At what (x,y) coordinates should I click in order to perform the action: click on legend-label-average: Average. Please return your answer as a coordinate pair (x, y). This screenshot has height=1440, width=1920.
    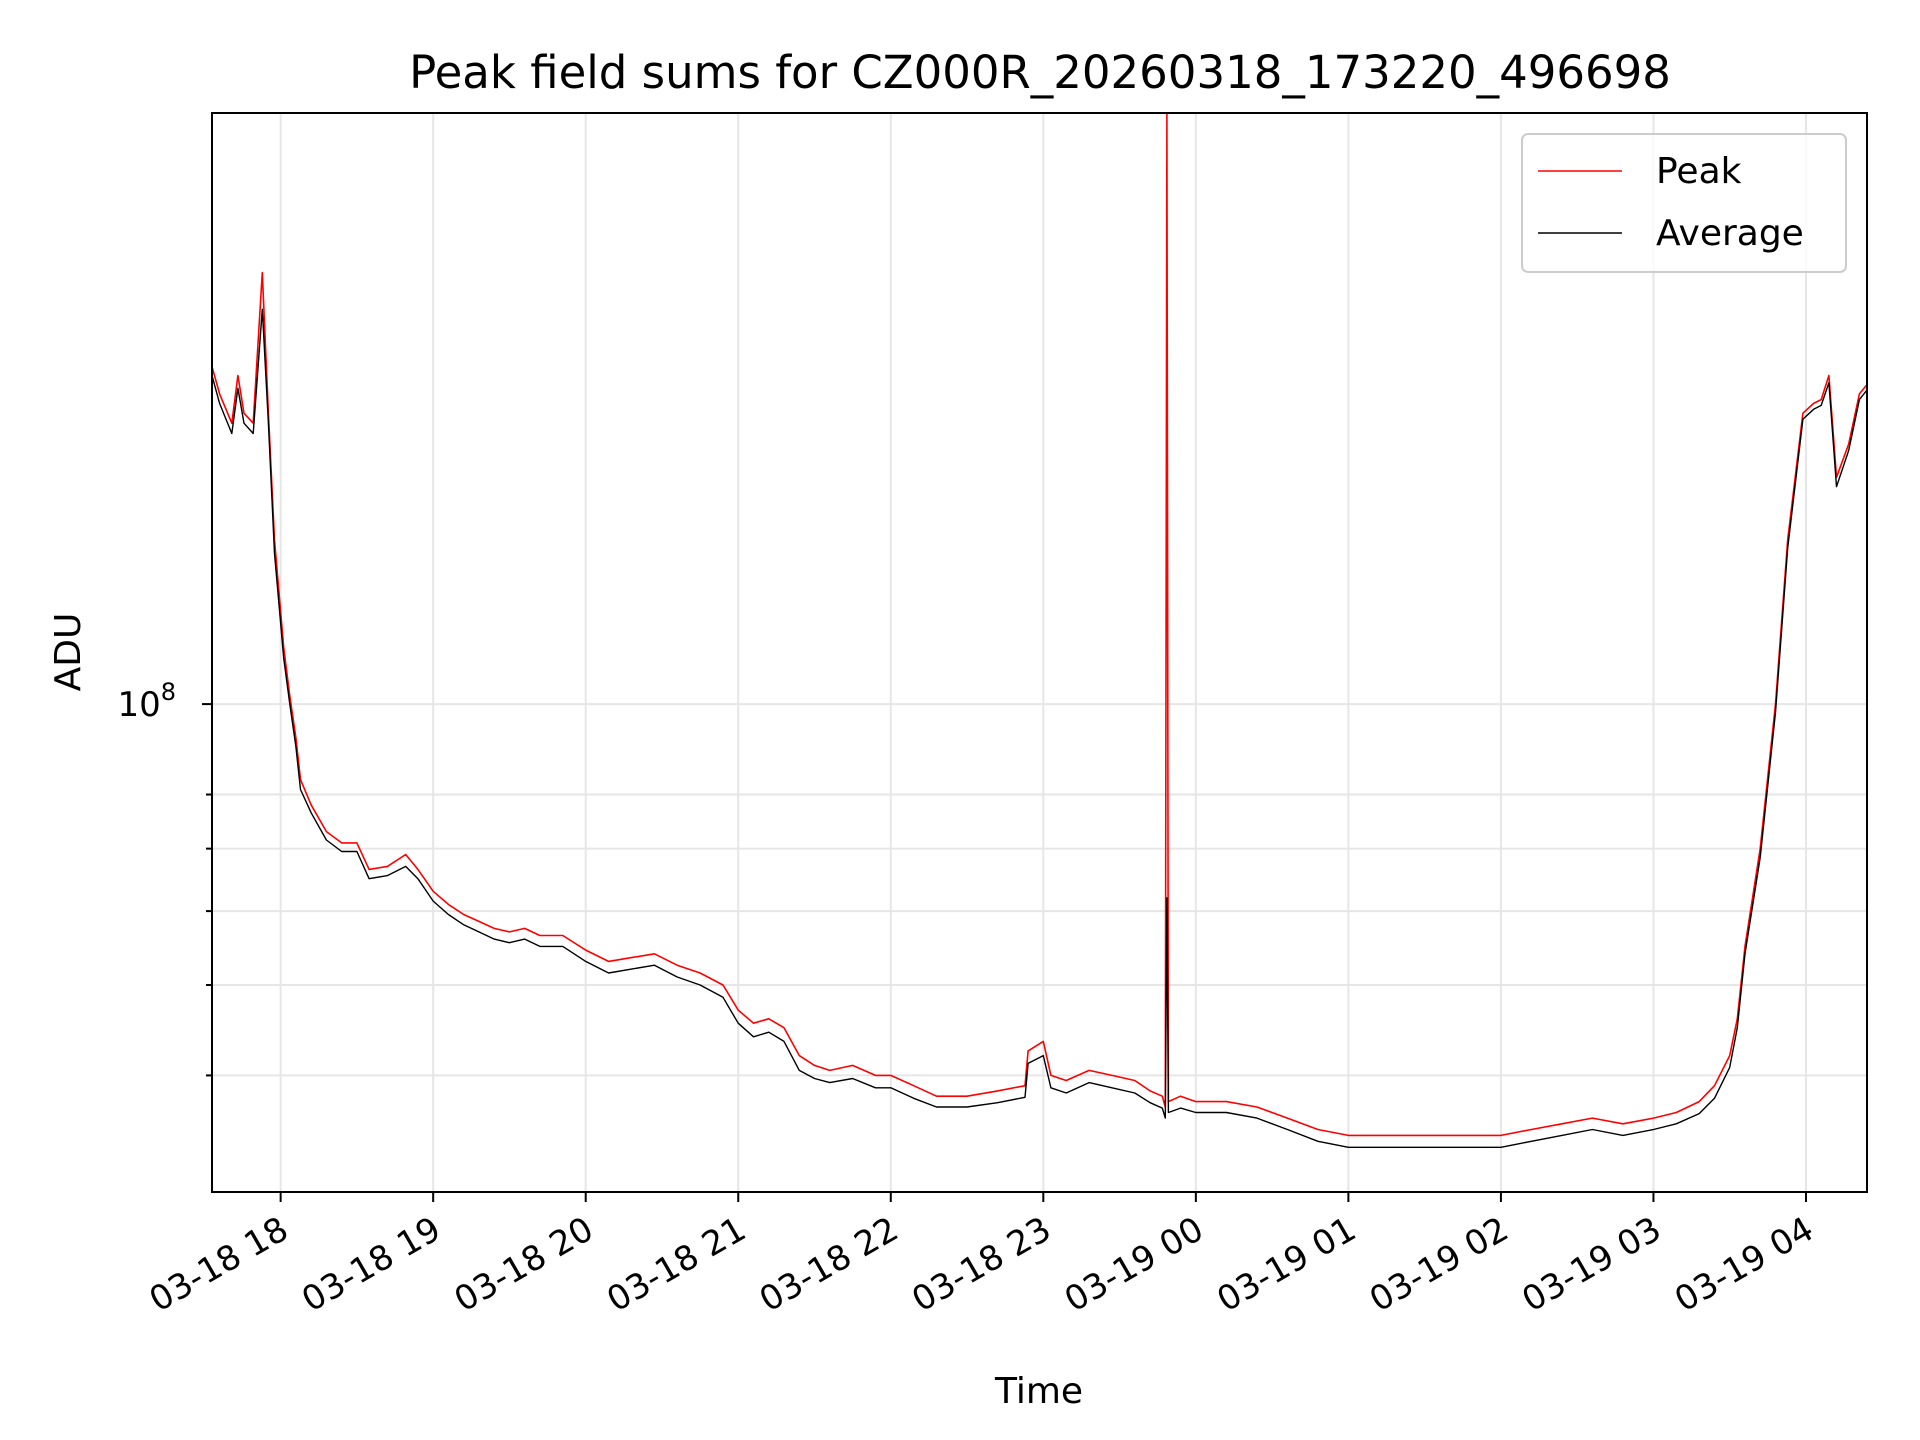
    Looking at the image, I should click on (1730, 233).